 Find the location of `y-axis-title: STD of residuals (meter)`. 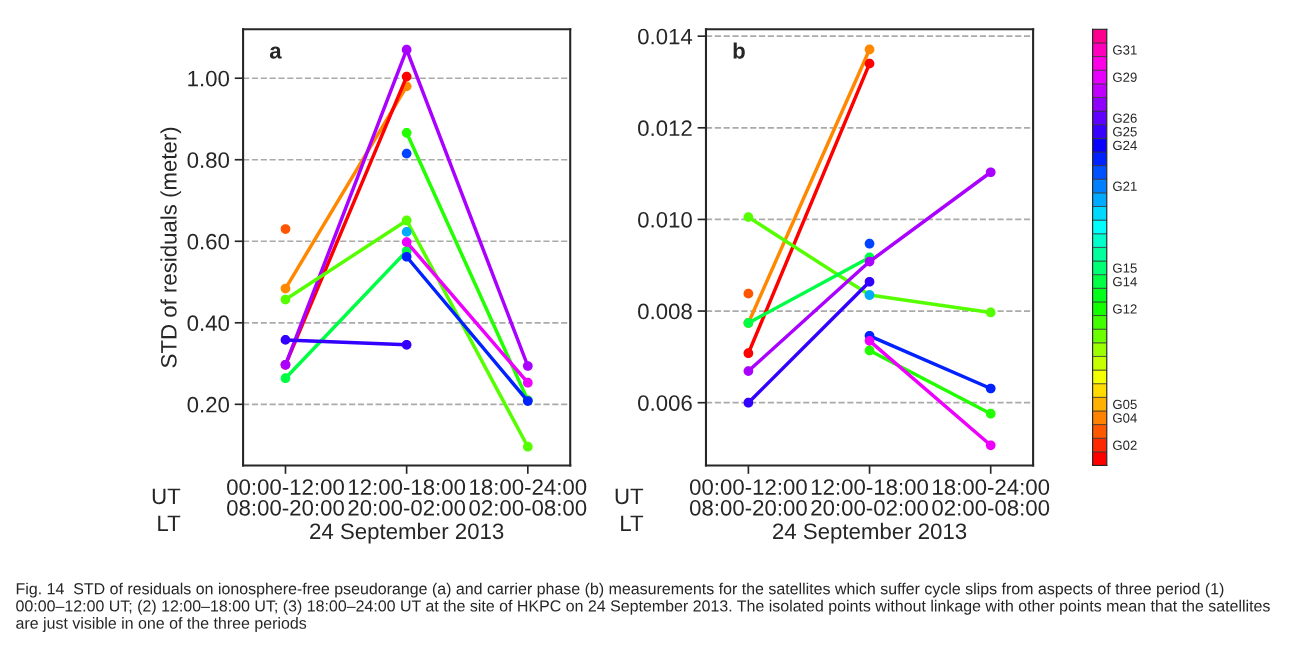

y-axis-title: STD of residuals (meter) is located at coordinates (171, 247).